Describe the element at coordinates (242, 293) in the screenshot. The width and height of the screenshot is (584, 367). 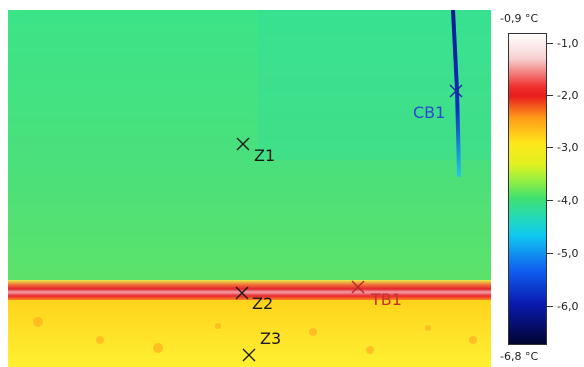
I see `marker-z2-cross` at that location.